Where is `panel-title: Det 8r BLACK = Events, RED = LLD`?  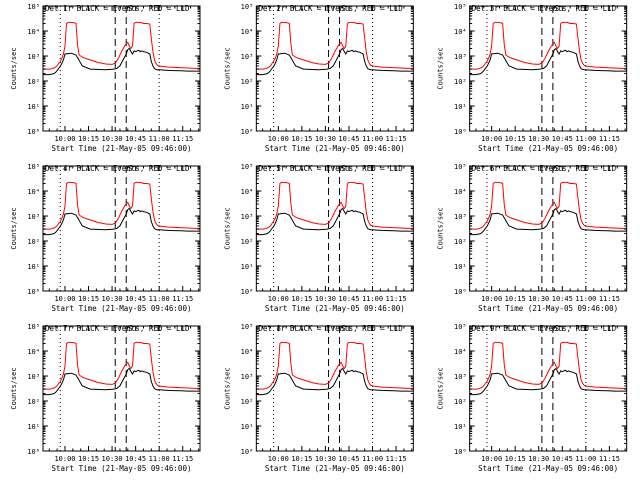
panel-title: Det 8r BLACK = Events, RED = LLD is located at coordinates (330, 328).